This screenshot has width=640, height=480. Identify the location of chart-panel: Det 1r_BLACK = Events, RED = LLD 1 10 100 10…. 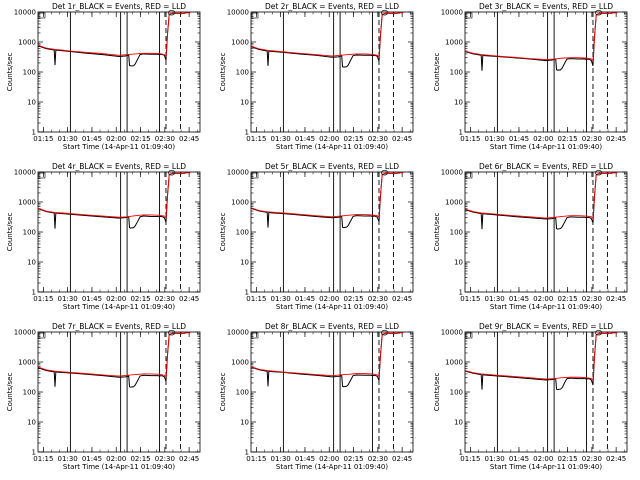
(103, 76).